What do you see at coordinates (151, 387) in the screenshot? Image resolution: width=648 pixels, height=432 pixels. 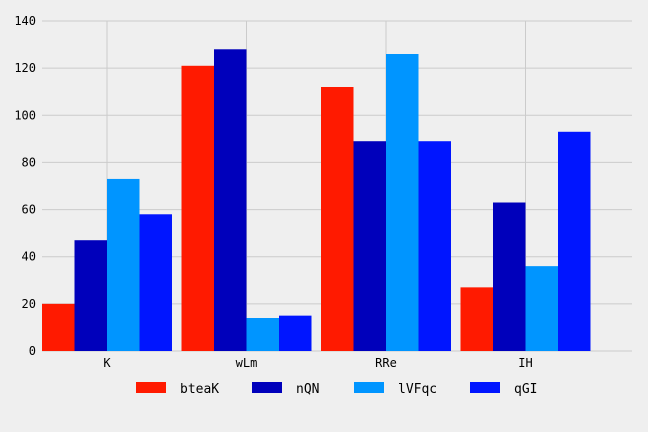 I see `legend-swatch-bteaK` at bounding box center [151, 387].